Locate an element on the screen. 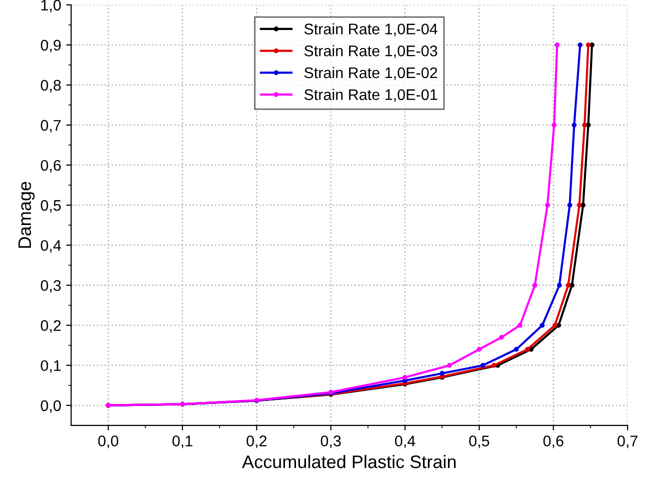 Image resolution: width=647 pixels, height=489 pixels. legend-label: Strain Rate 1,0E-01 is located at coordinates (371, 95).